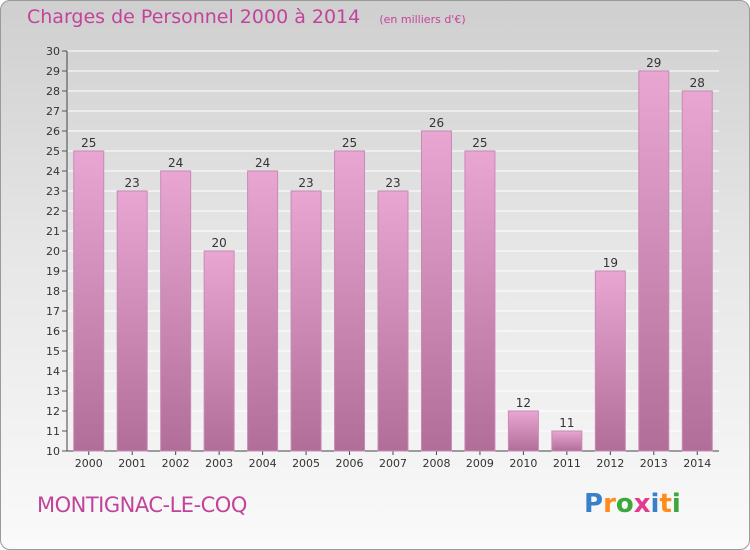 This screenshot has width=750, height=550. What do you see at coordinates (53, 91) in the screenshot?
I see `y-tick-label: 28` at bounding box center [53, 91].